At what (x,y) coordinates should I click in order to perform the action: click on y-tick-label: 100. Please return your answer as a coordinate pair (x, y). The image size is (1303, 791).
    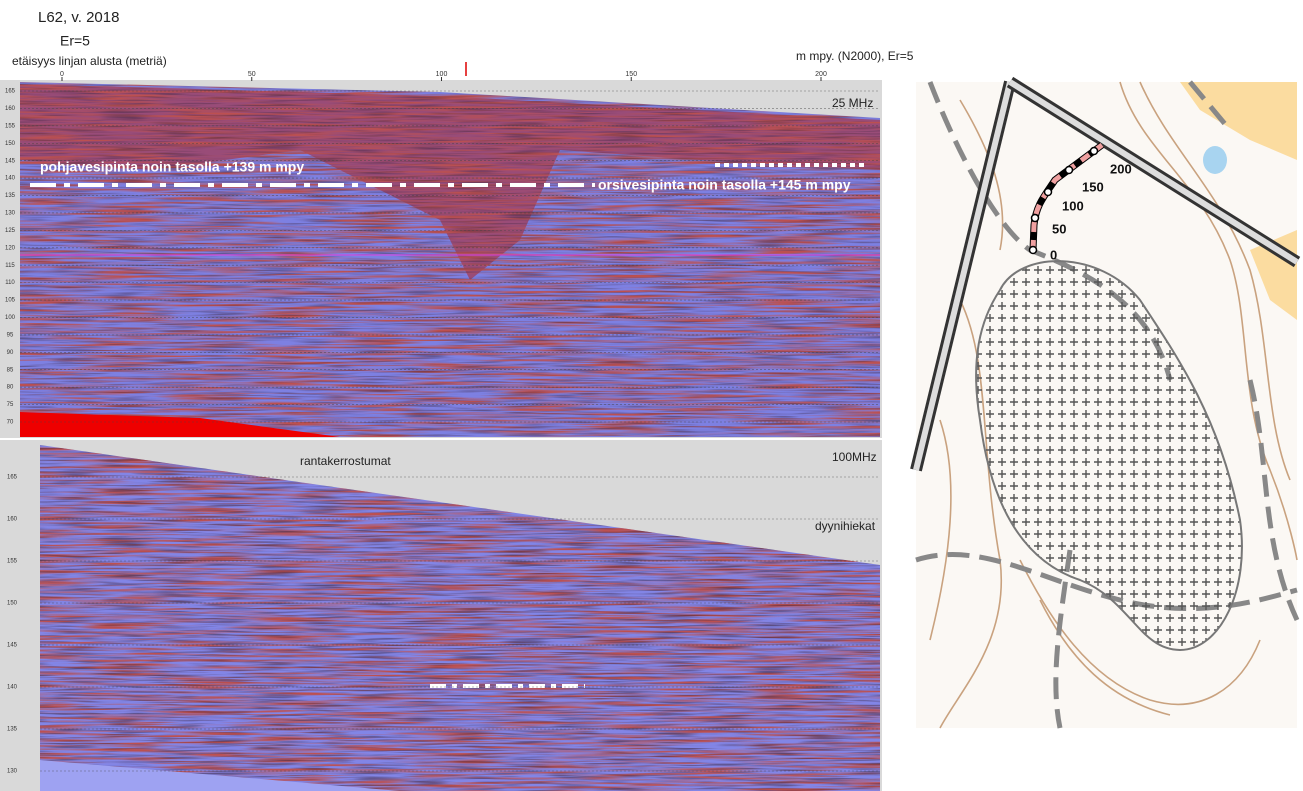
    Looking at the image, I should click on (10, 318).